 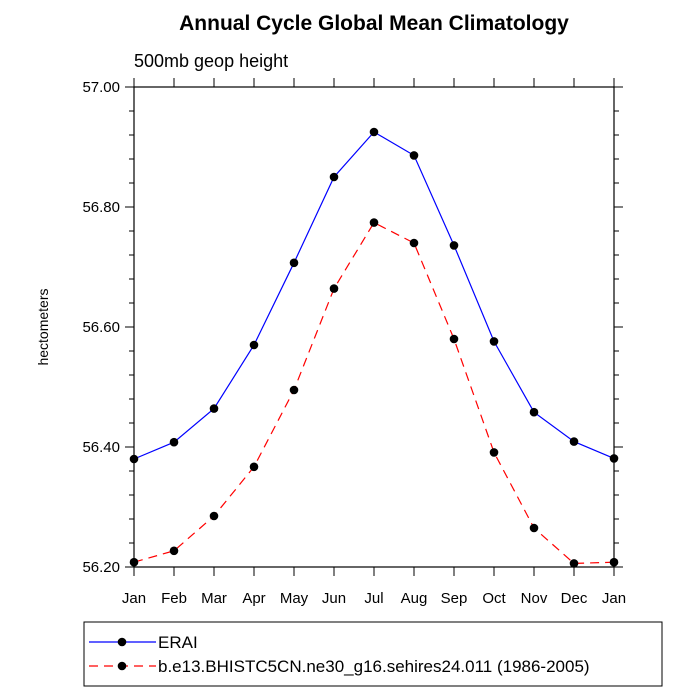 What do you see at coordinates (178, 642) in the screenshot?
I see `legend-label: ERAI` at bounding box center [178, 642].